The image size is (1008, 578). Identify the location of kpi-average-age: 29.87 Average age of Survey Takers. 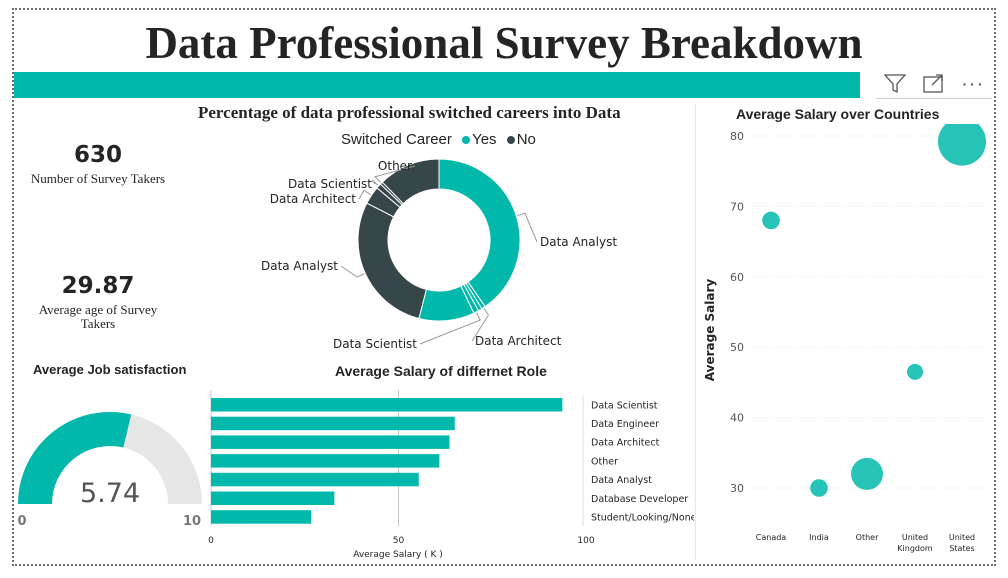
(98, 302).